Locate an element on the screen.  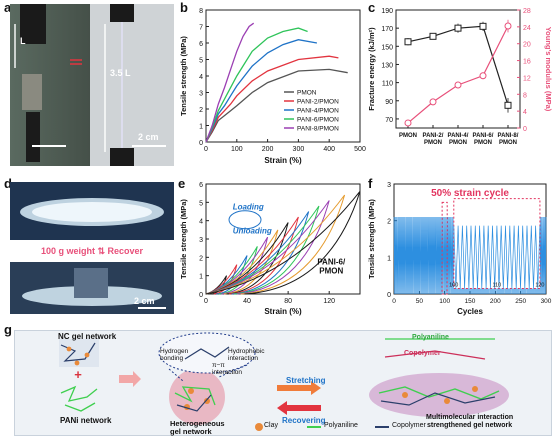
stretched-length-label: 3.5 L is located at coordinates (120, 73).